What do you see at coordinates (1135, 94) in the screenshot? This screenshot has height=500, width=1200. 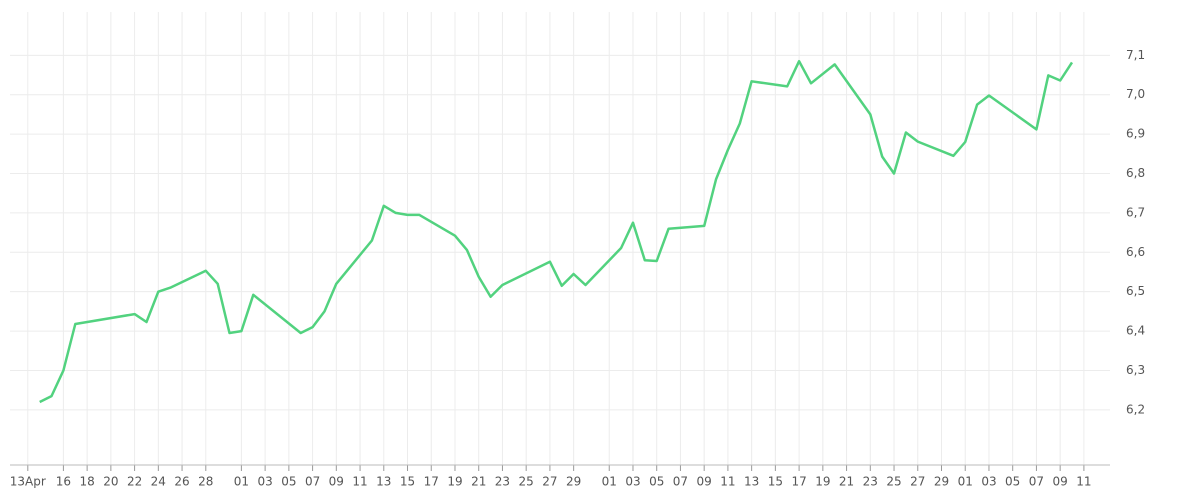 I see `y-tick-label: 7,0` at bounding box center [1135, 94].